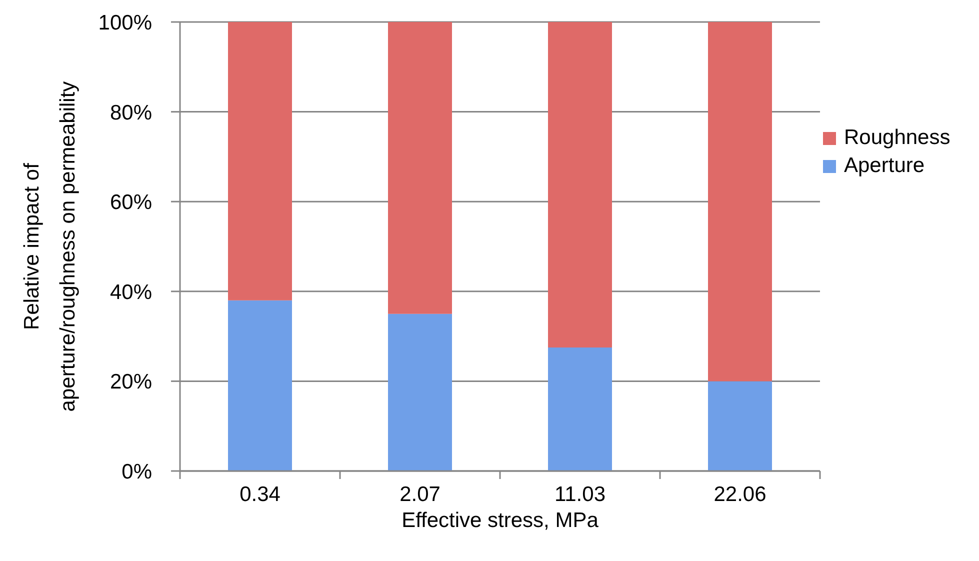 The width and height of the screenshot is (979, 561). I want to click on x-tick-label: 2.07, so click(420, 494).